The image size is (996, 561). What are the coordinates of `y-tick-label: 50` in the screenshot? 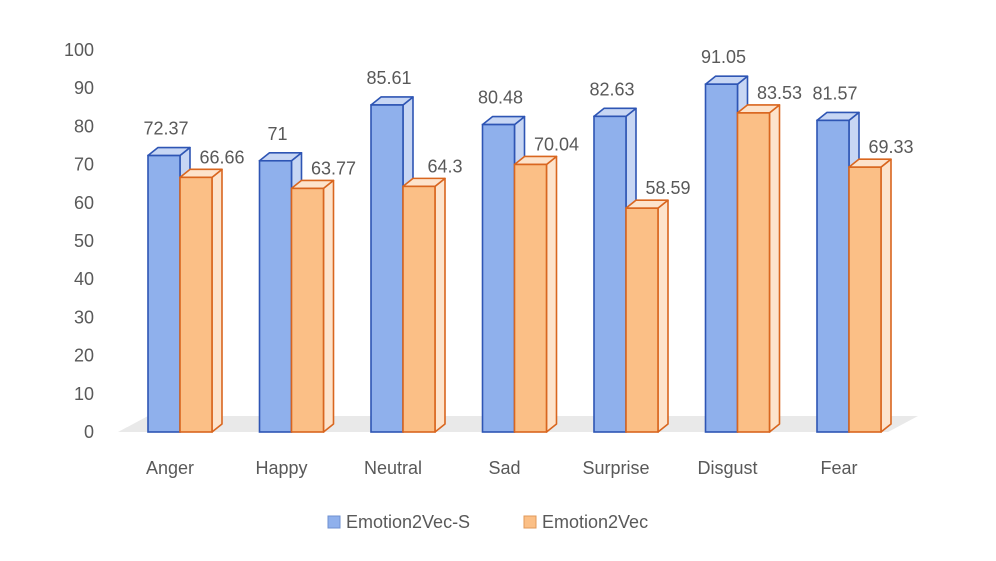 It's located at (84, 241).